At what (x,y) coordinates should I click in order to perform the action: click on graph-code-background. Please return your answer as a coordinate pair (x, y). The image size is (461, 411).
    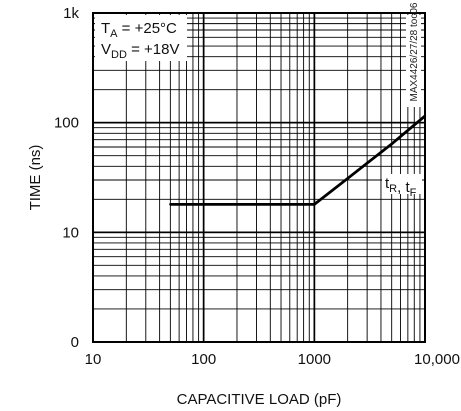
    Looking at the image, I should click on (413, 61).